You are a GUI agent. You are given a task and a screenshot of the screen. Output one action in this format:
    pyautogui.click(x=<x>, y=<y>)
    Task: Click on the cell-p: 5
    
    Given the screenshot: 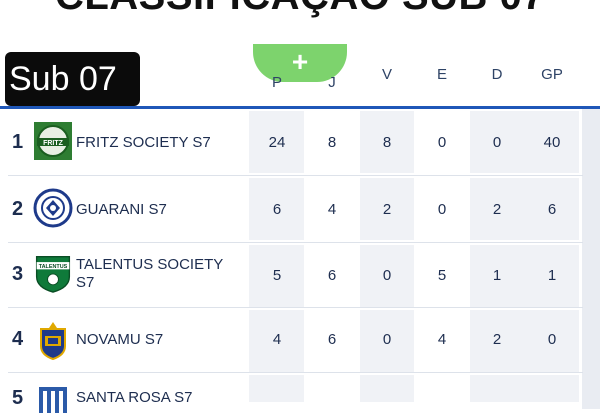 What is the action you would take?
    pyautogui.click(x=277, y=275)
    